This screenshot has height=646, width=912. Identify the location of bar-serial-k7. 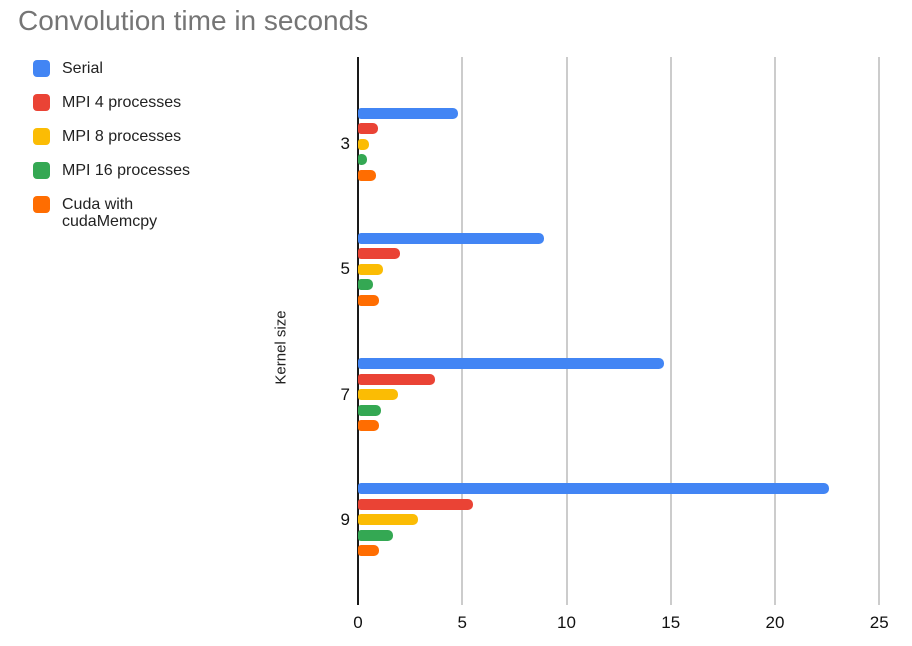
(511, 364).